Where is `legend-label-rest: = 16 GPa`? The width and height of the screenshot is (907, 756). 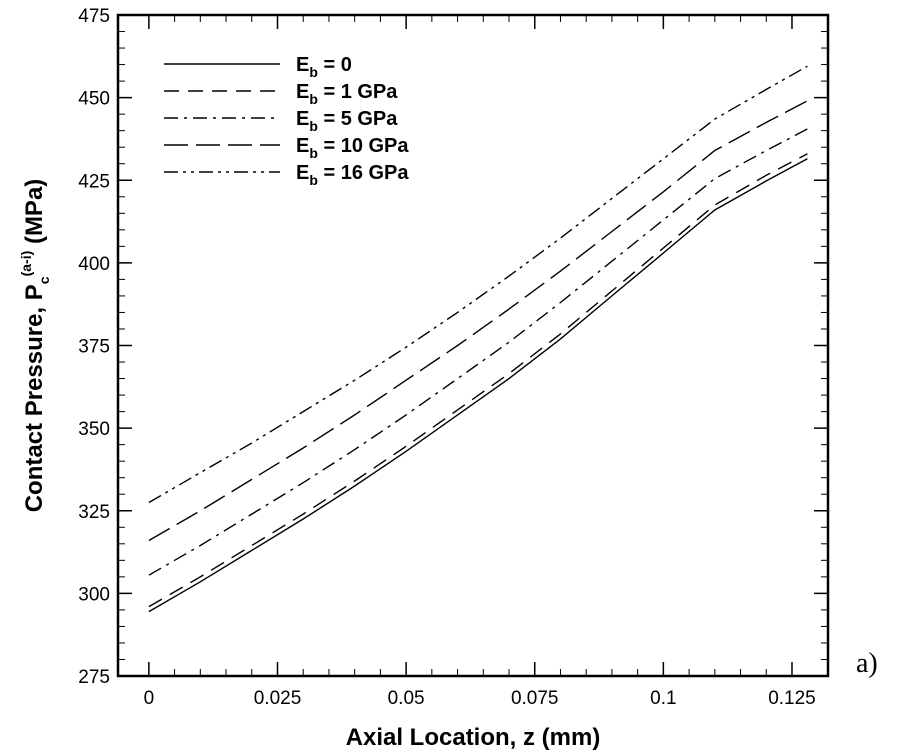
legend-label-rest: = 16 GPa is located at coordinates (363, 173).